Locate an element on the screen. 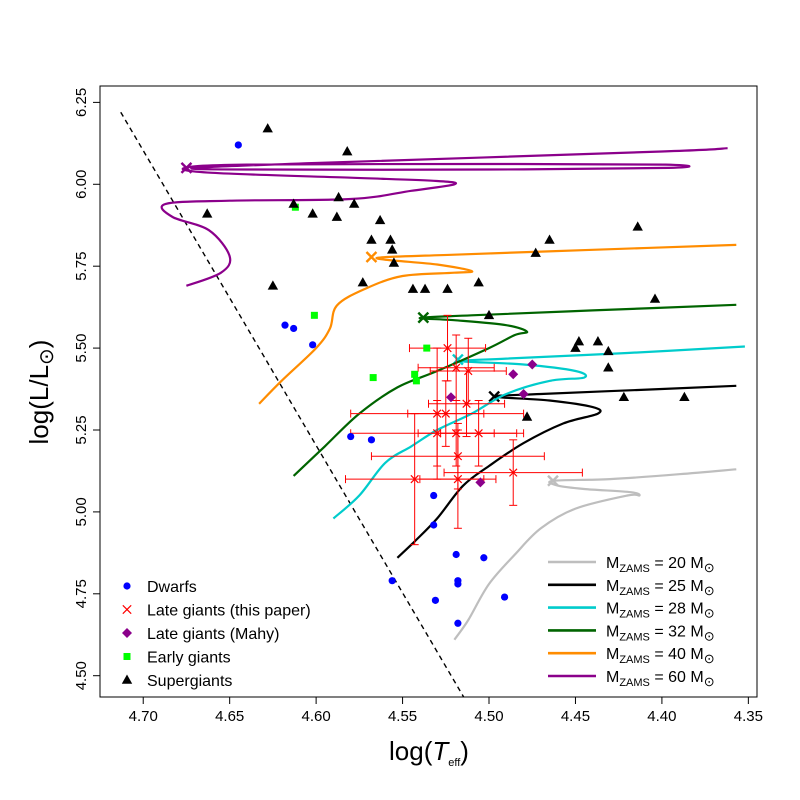 This screenshot has height=800, width=800. legend-marker-early-giants is located at coordinates (127, 656).